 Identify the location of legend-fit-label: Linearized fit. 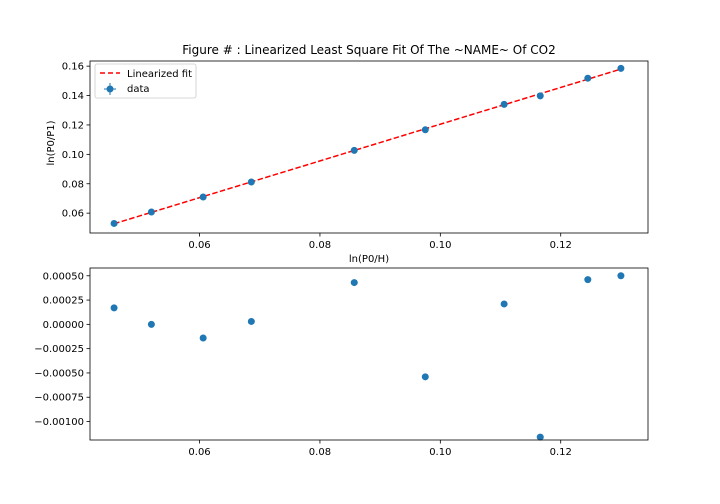
(159, 74).